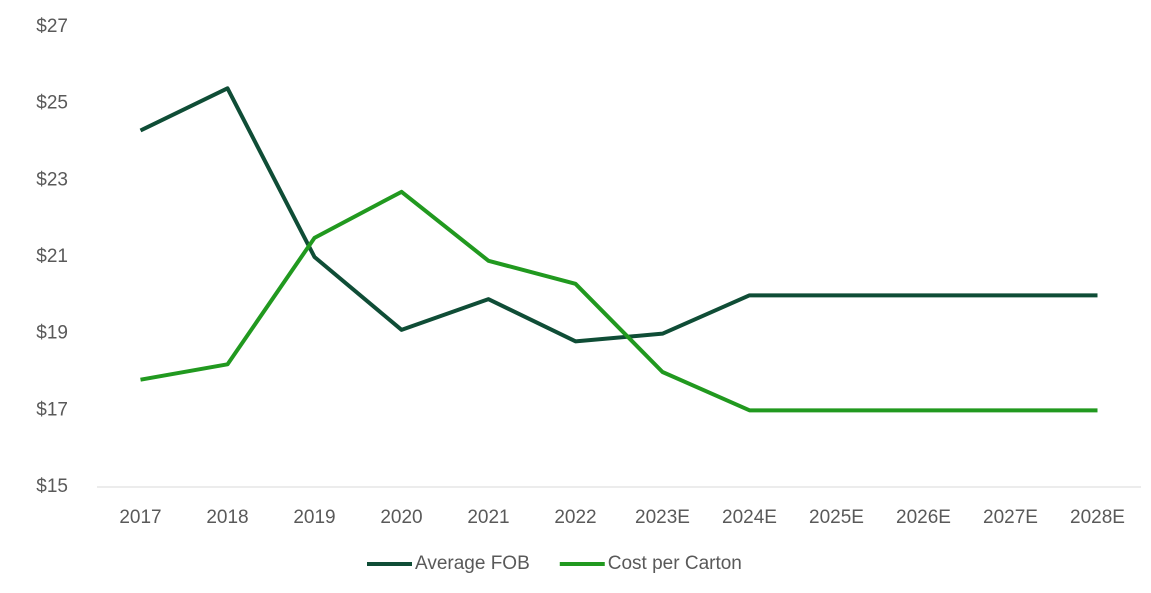 This screenshot has width=1151, height=593. Describe the element at coordinates (140, 517) in the screenshot. I see `x-tick-label: 2017` at that location.